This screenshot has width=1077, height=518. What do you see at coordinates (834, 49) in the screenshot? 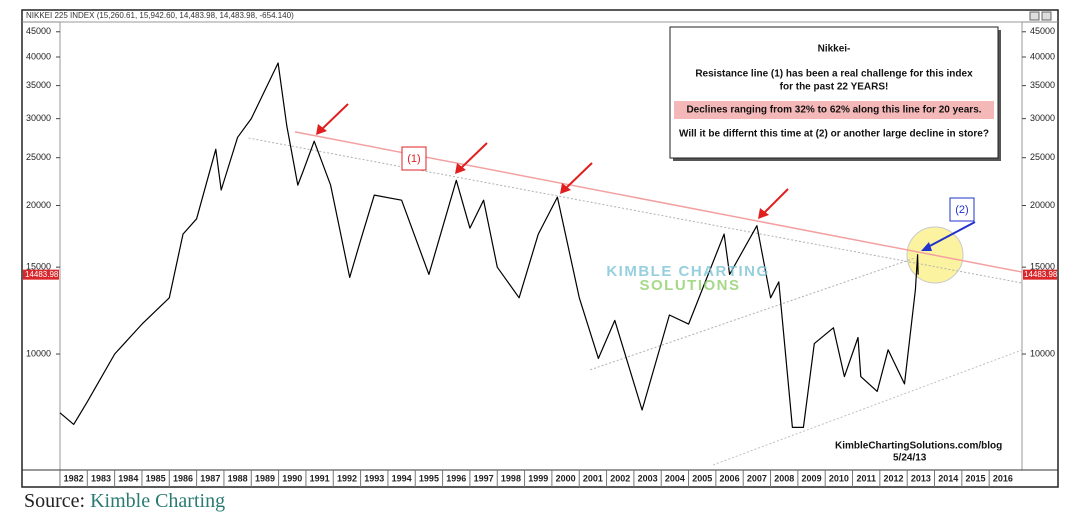
I see `box-title: Nikkei-` at bounding box center [834, 49].